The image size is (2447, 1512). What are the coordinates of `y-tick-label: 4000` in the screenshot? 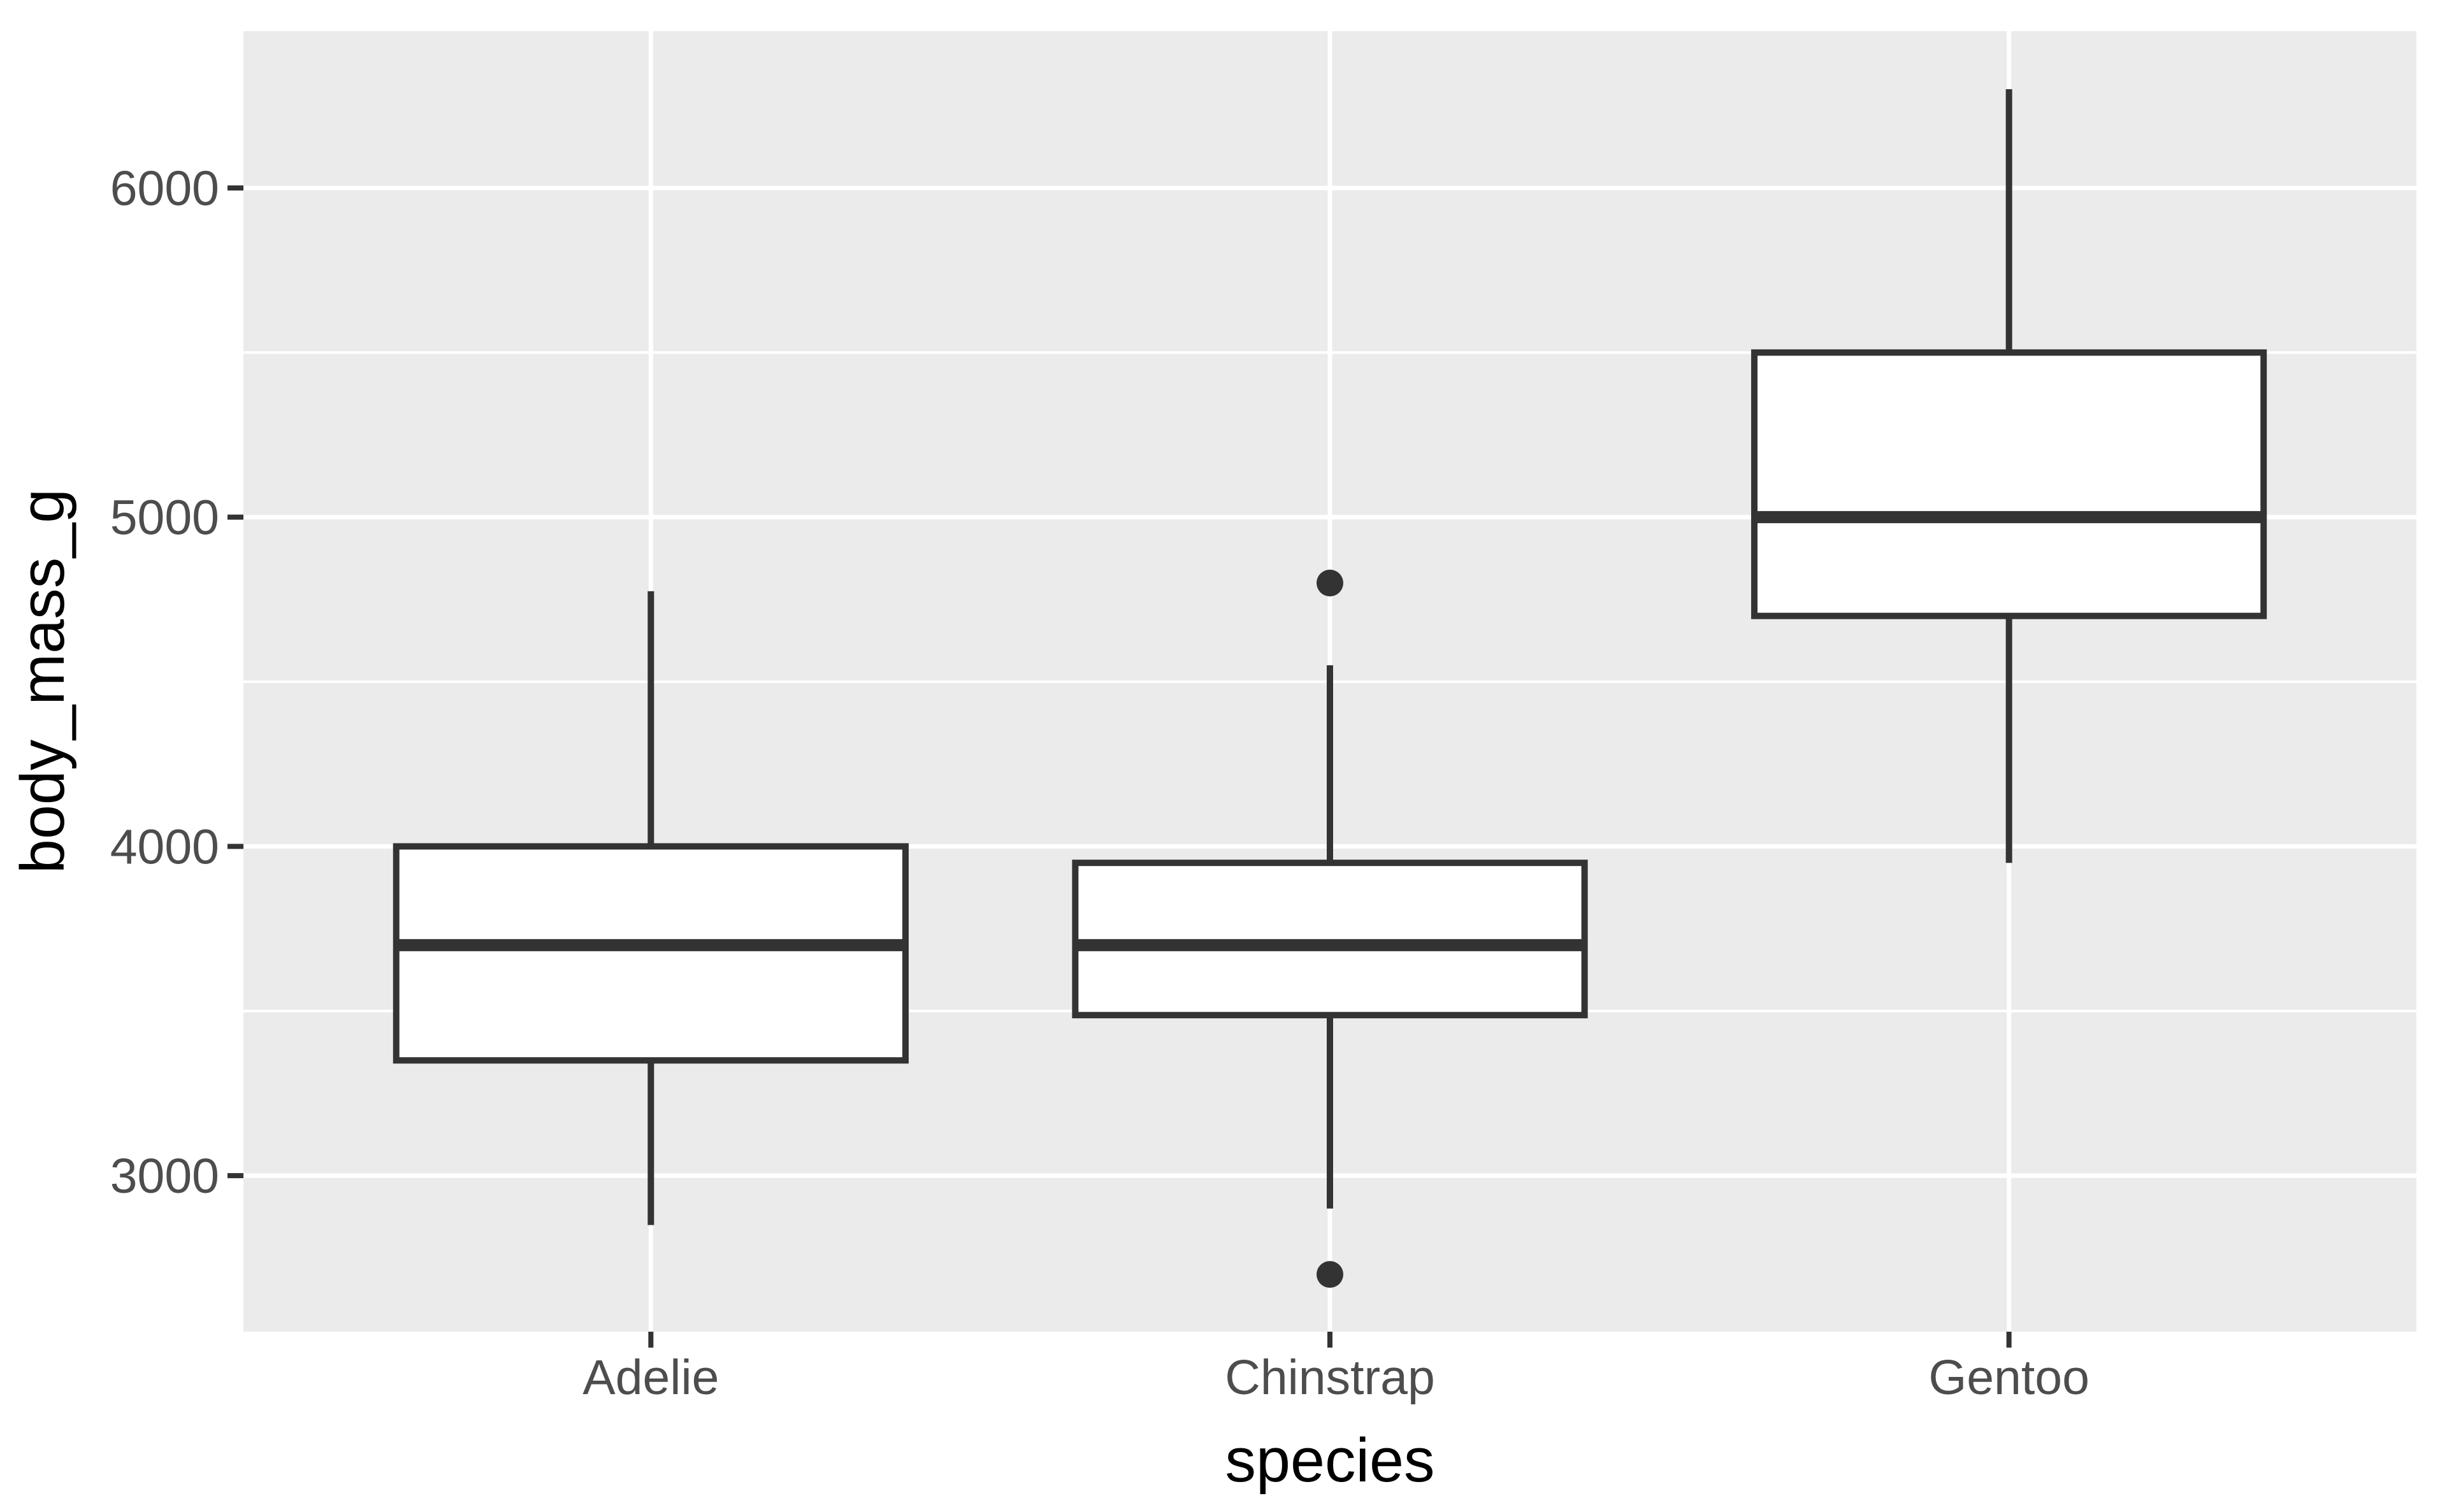 It's located at (164, 846).